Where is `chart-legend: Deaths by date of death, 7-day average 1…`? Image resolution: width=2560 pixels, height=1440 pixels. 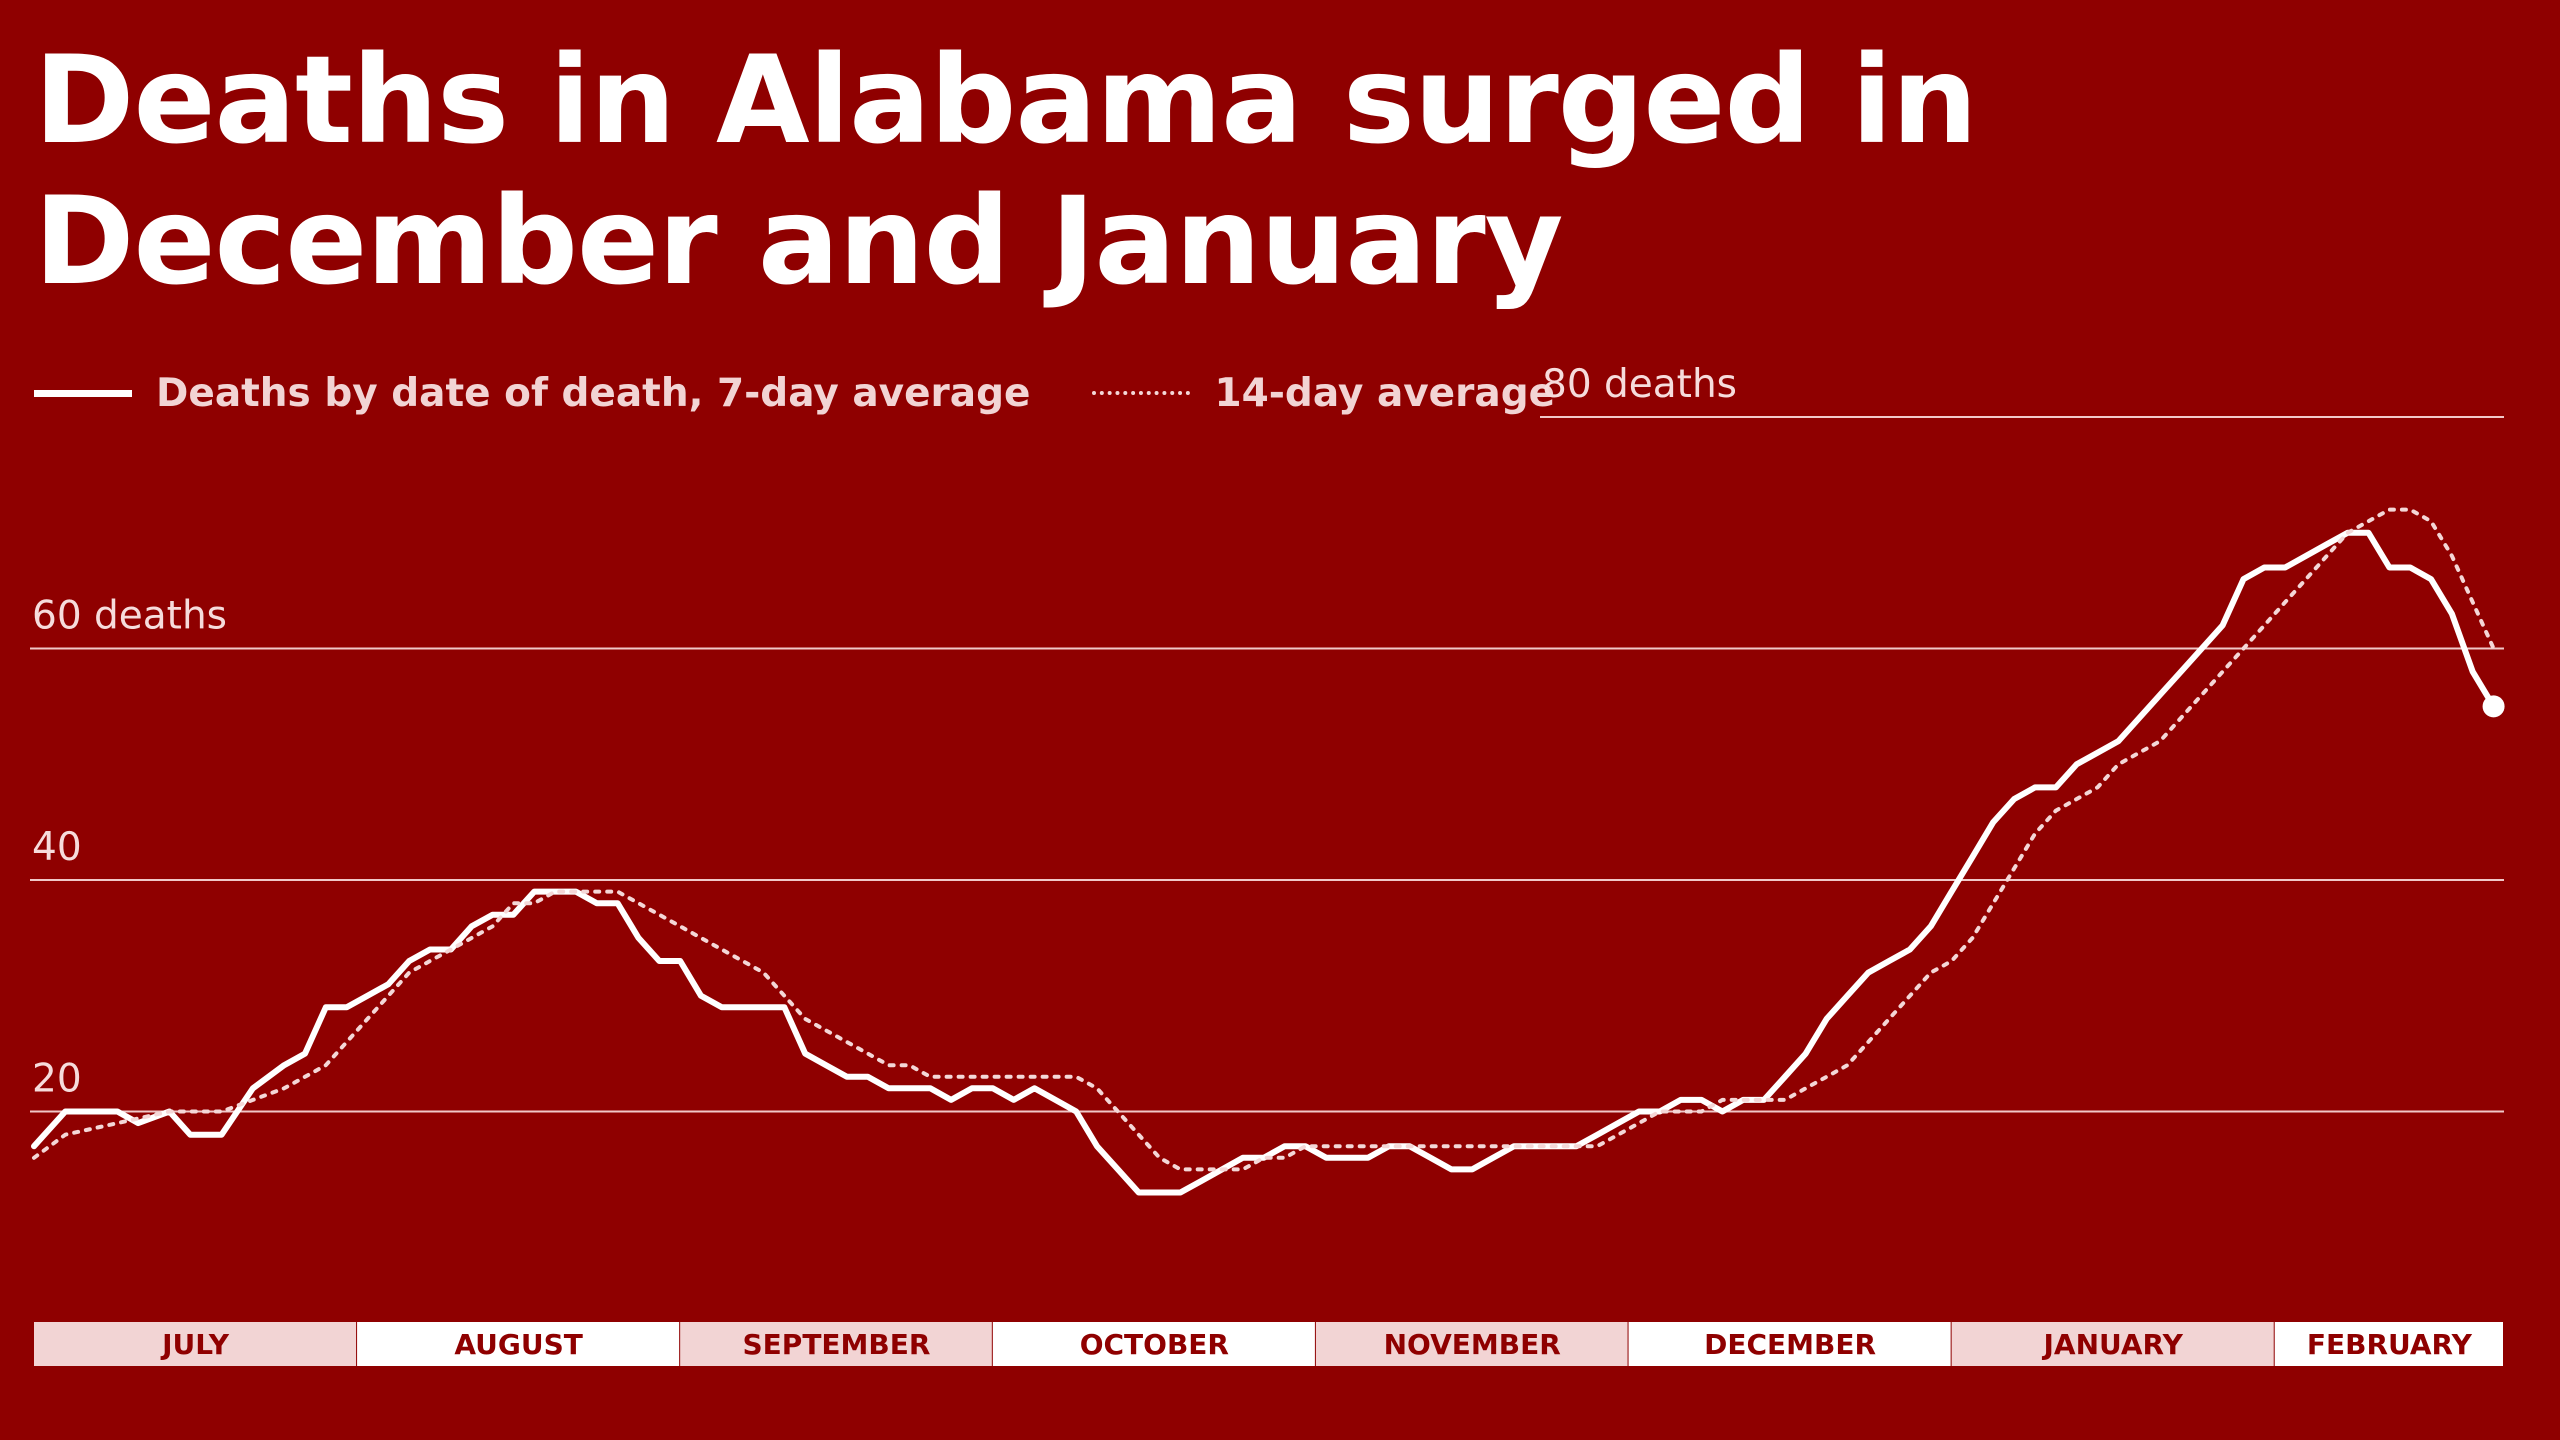
chart-legend: Deaths by date of death, 7-day average 1… is located at coordinates (794, 393).